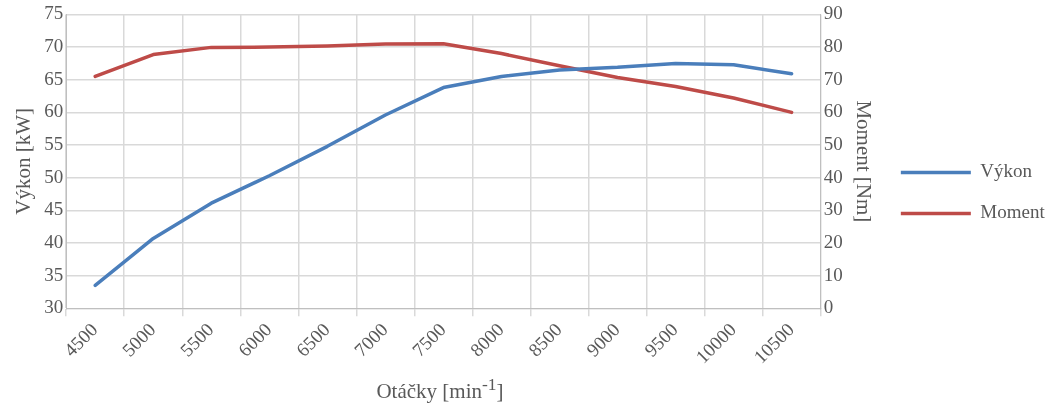 The width and height of the screenshot is (1059, 405). What do you see at coordinates (833, 111) in the screenshot?
I see `y2-tick-label: 60` at bounding box center [833, 111].